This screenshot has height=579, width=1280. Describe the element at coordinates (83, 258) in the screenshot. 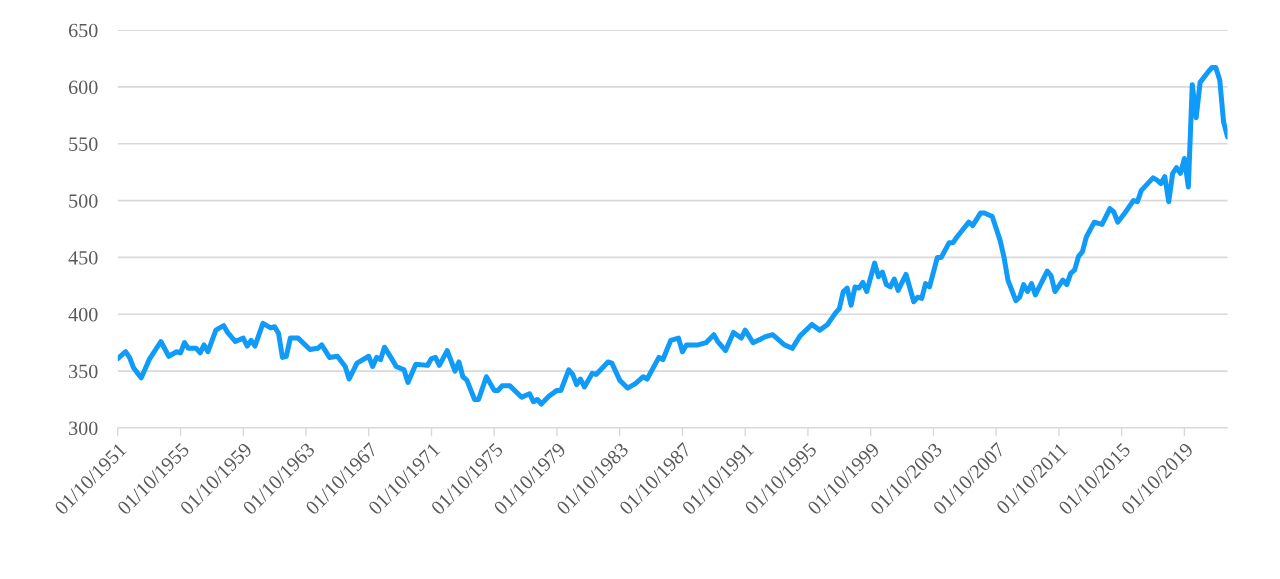

I see `y-tick-label: 450` at that location.